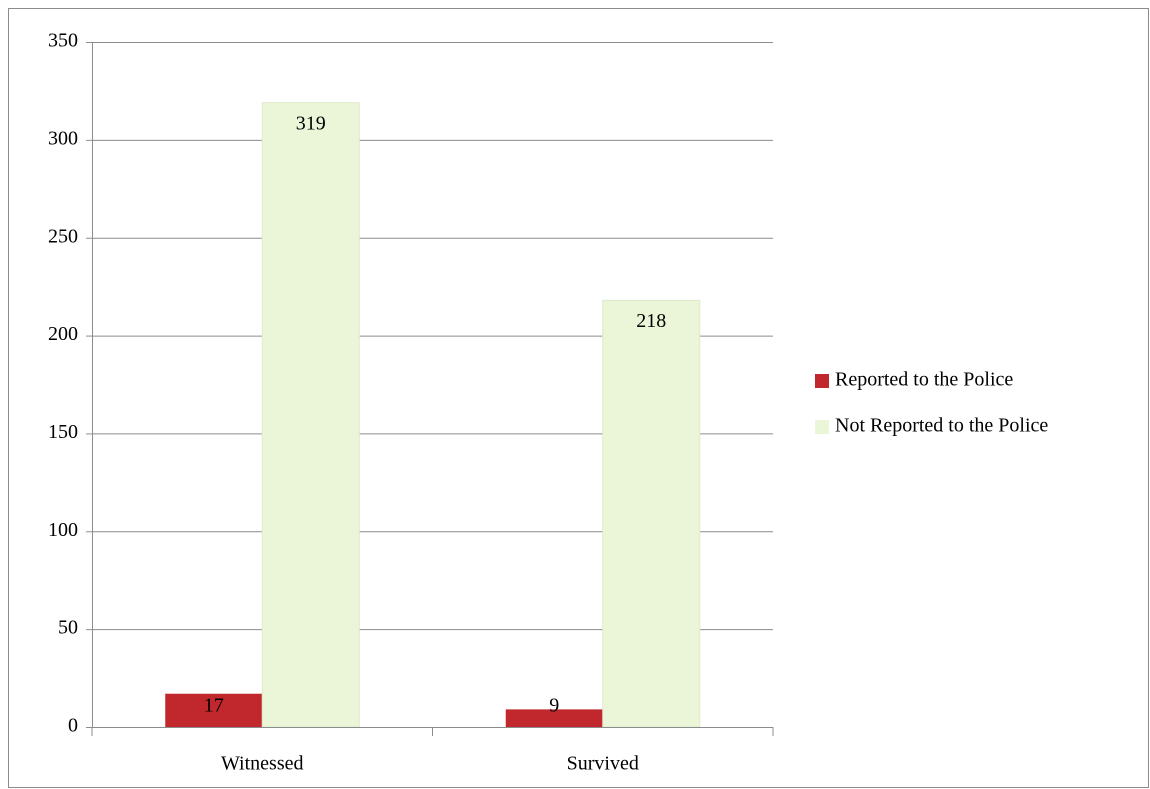 The width and height of the screenshot is (1150, 789). What do you see at coordinates (651, 321) in the screenshot?
I see `data-label: 218` at bounding box center [651, 321].